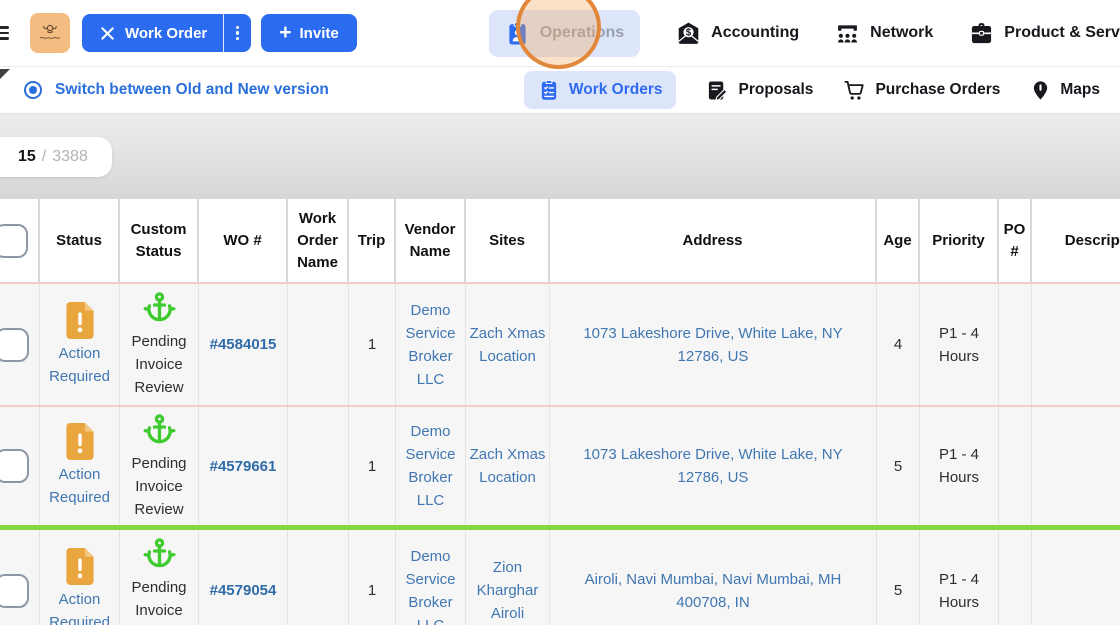 This screenshot has height=625, width=1120. I want to click on tab-proposals: Proposals, so click(759, 90).